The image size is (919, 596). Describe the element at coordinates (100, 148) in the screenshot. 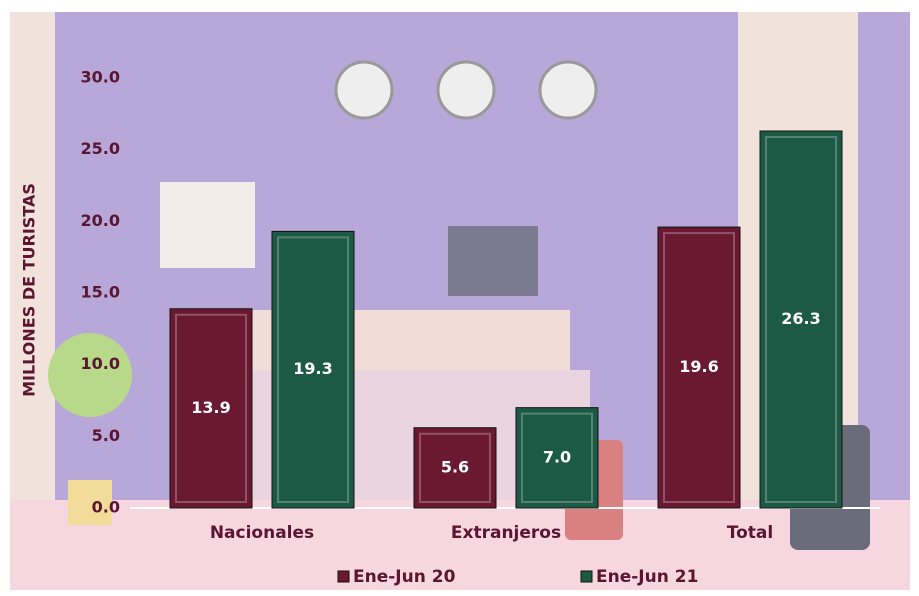

I see `y-tick-label: 25.0` at that location.